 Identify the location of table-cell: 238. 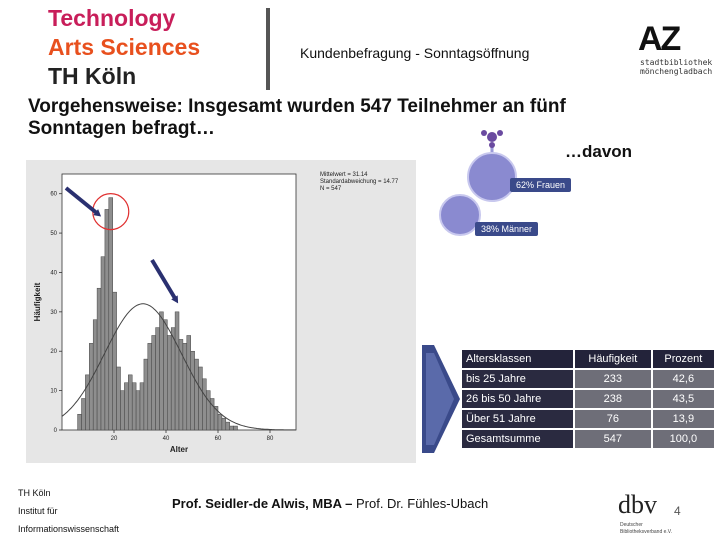
(612, 399).